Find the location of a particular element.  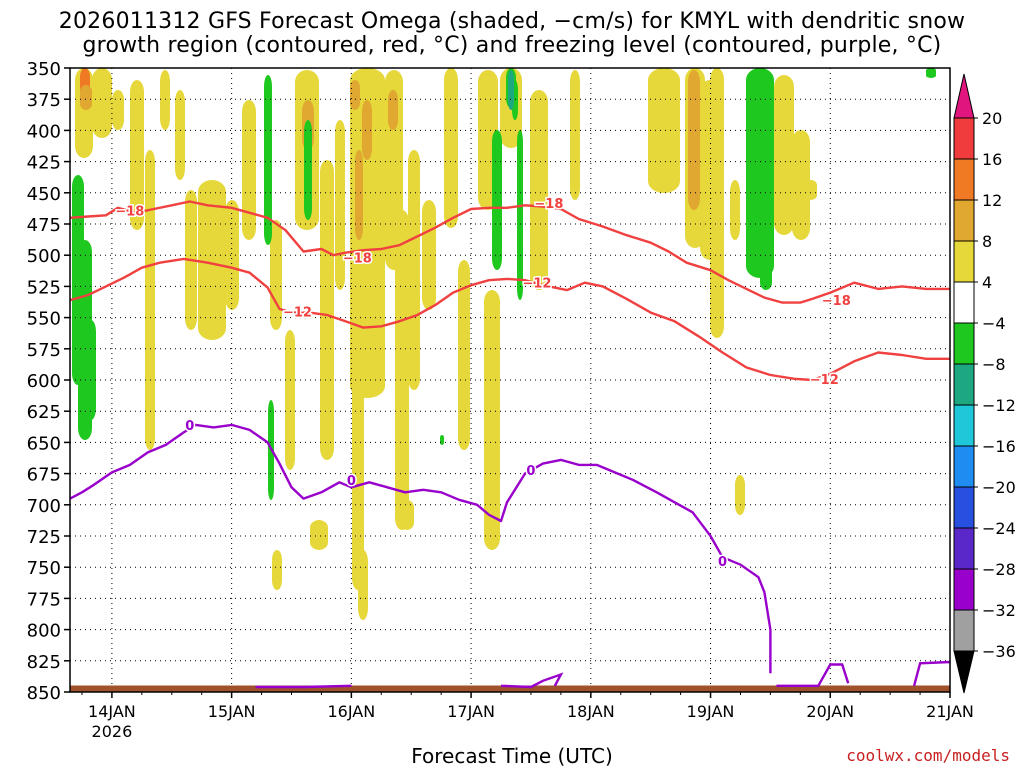

terrain-band is located at coordinates (510, 688).